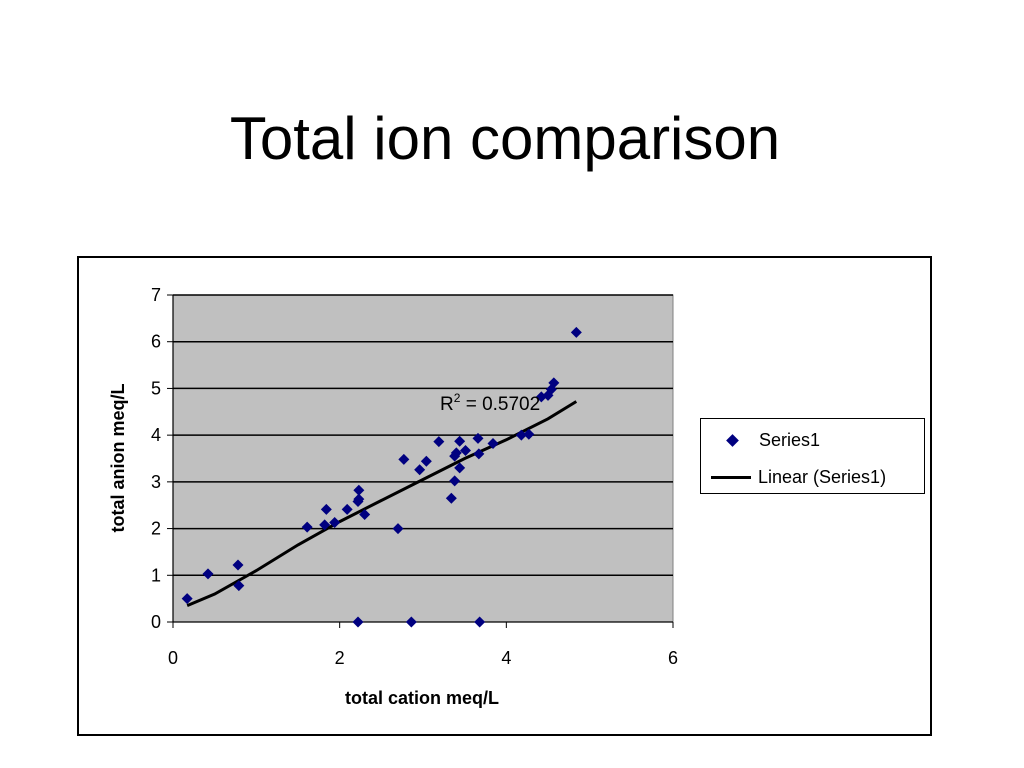 This screenshot has width=1024, height=768. Describe the element at coordinates (731, 477) in the screenshot. I see `line-marker-icon` at that location.